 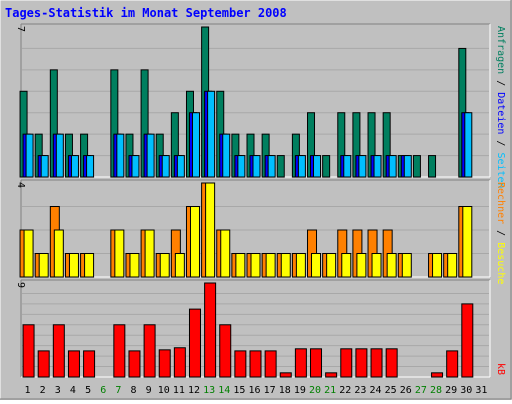 I want to click on x-tick-label-day-28: 28, so click(x=436, y=390).